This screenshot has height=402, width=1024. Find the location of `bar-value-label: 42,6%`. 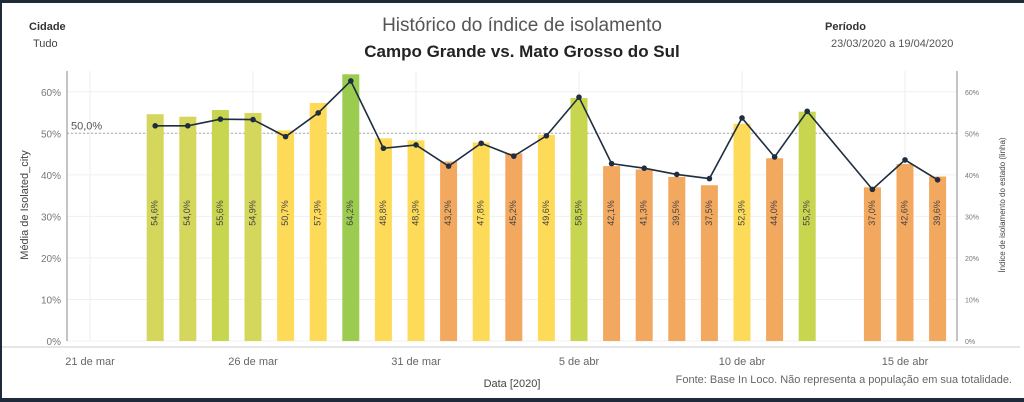

bar-value-label: 42,6% is located at coordinates (904, 213).